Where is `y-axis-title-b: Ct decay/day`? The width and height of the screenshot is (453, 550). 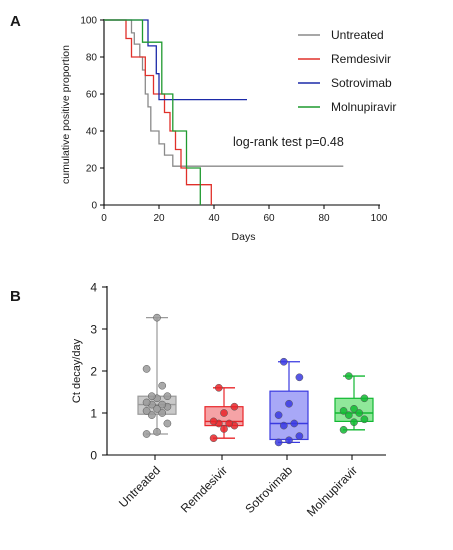 y-axis-title-b: Ct decay/day is located at coordinates (77, 370).